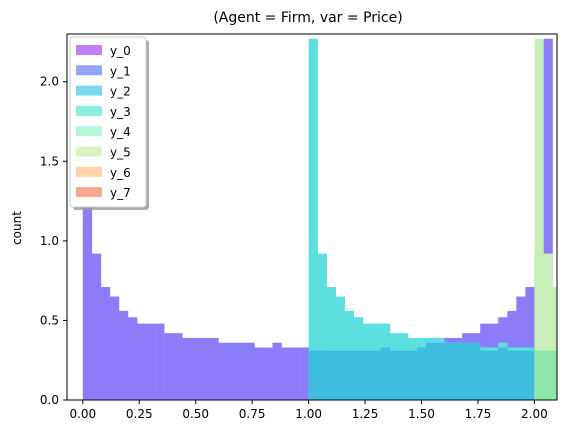 Image resolution: width=570 pixels, height=433 pixels. Describe the element at coordinates (308, 414) in the screenshot. I see `x-tick-label-4: 1.00` at that location.